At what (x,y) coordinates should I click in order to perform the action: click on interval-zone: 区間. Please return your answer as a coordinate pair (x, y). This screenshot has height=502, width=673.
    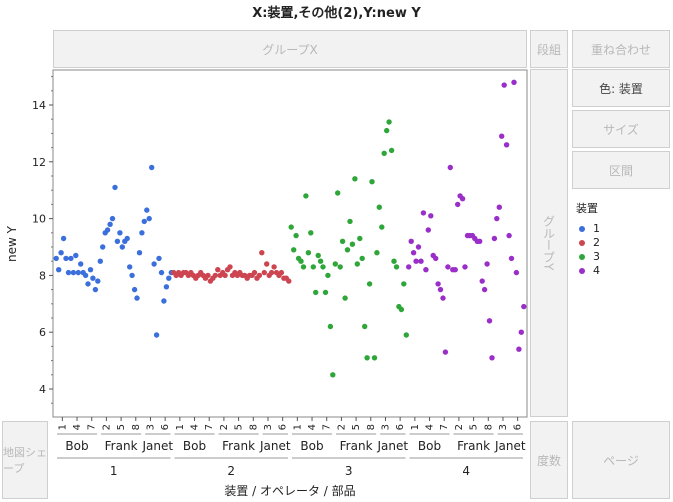
    Looking at the image, I should click on (621, 170).